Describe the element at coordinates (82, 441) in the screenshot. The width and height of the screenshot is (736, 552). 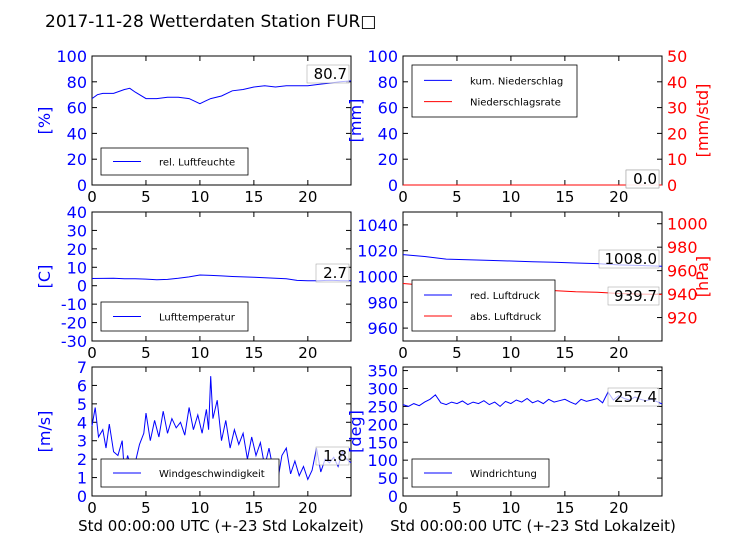
I see `y-tick-label: 3` at that location.